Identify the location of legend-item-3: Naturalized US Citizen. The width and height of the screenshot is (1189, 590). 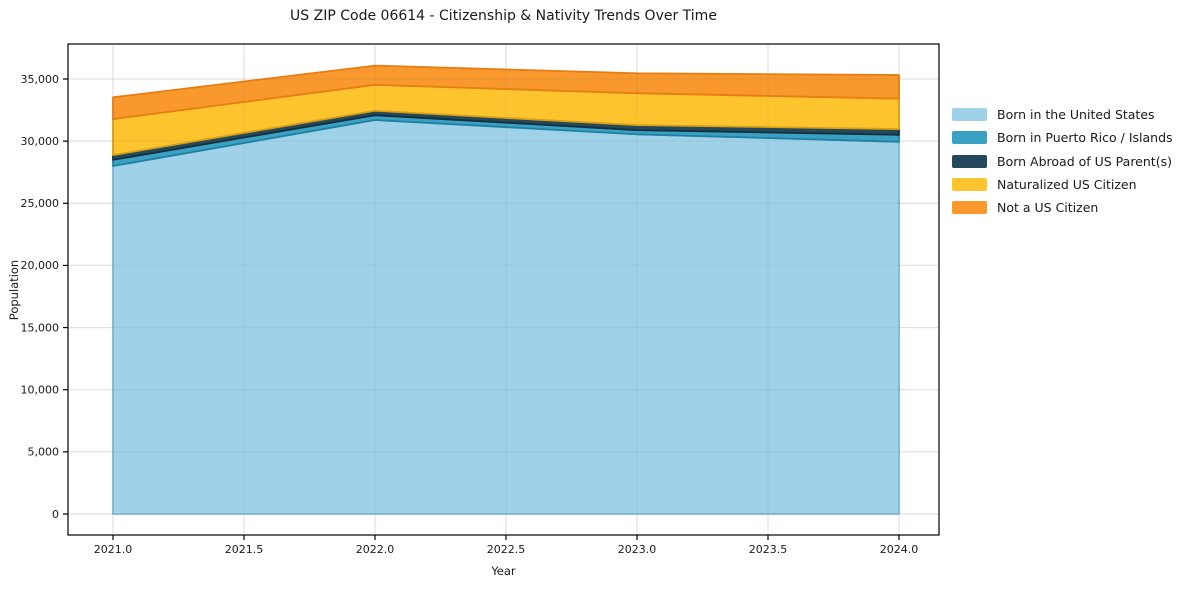
(1062, 184).